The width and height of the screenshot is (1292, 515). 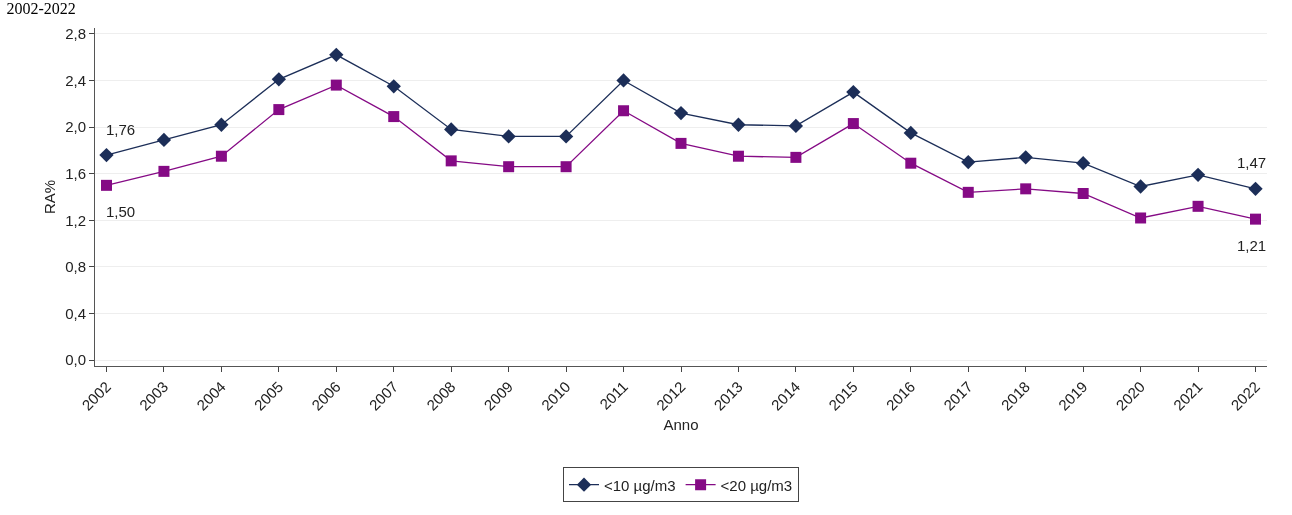 I want to click on y-tick-label: 1,2, so click(x=75, y=220).